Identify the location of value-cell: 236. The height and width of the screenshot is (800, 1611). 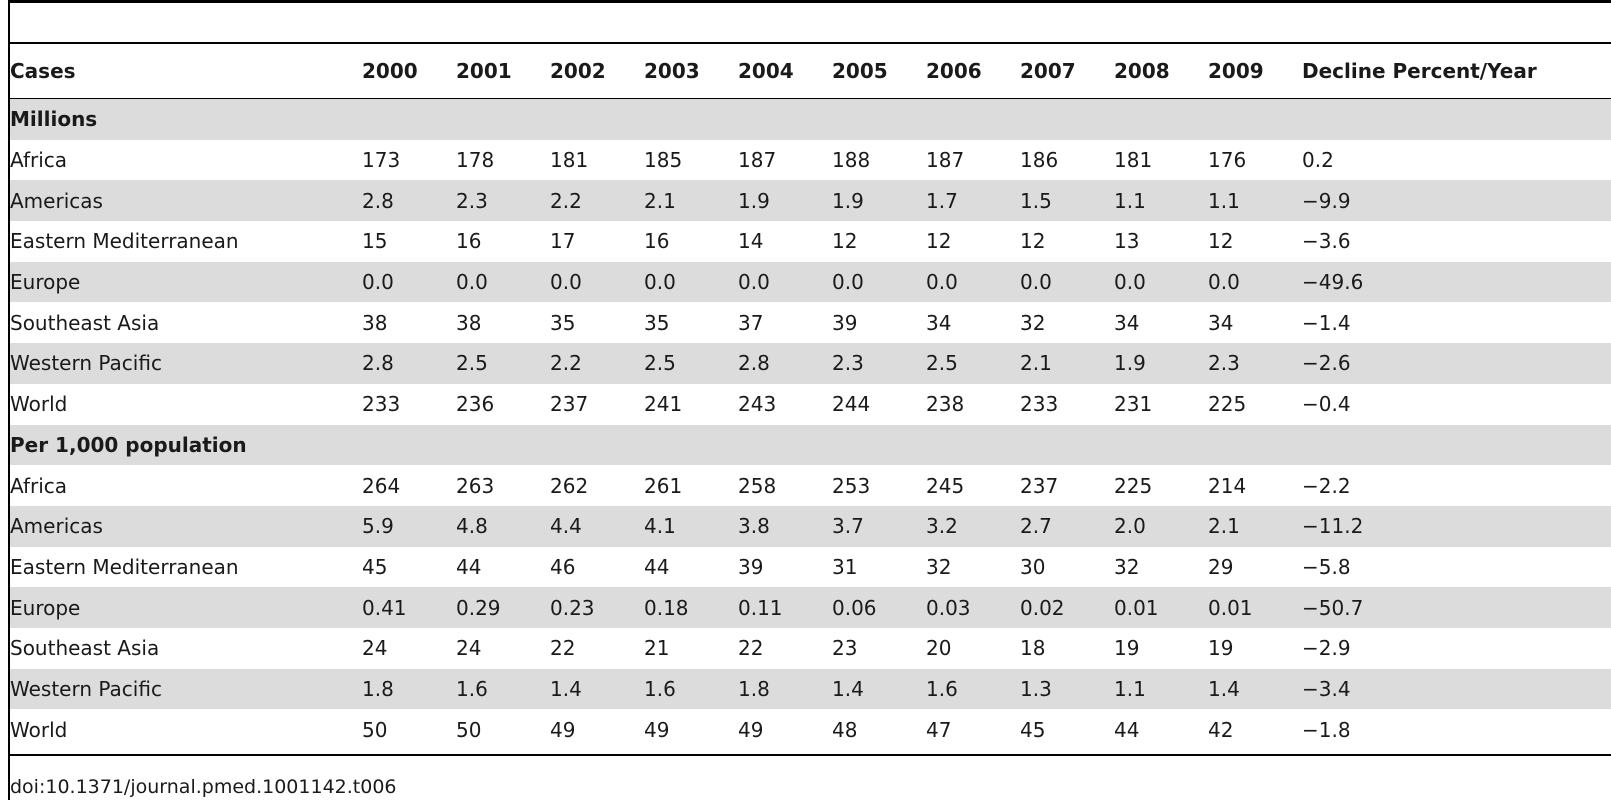
(475, 404).